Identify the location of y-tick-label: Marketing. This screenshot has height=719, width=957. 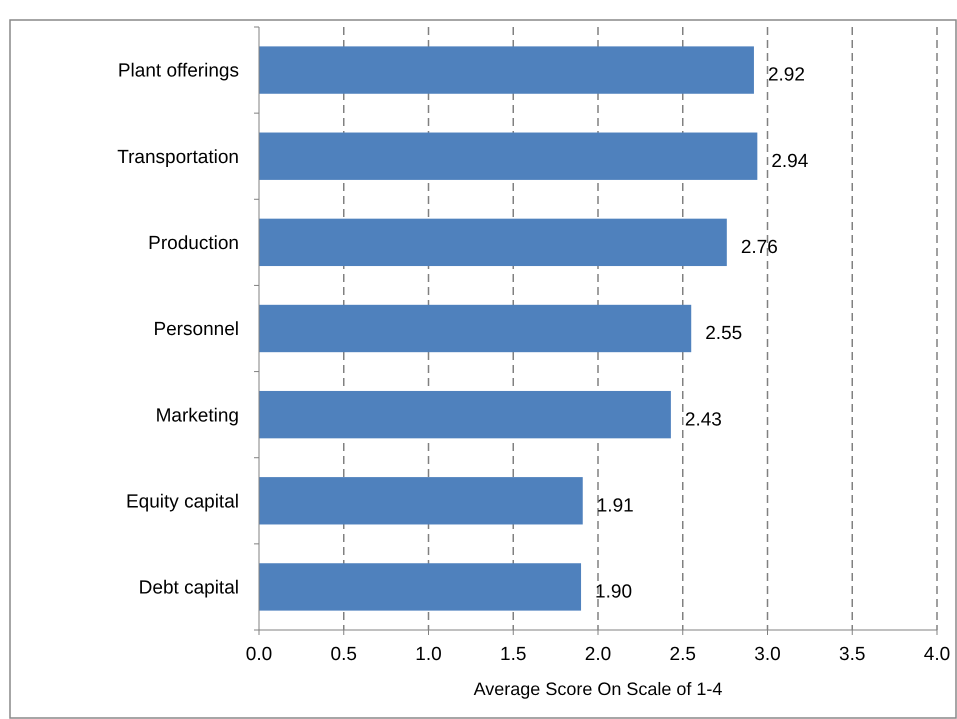
(197, 415).